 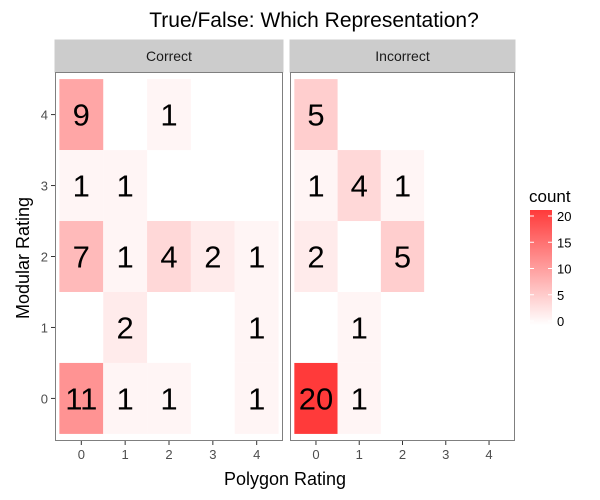 What do you see at coordinates (560, 321) in the screenshot?
I see `legend-tick-label: 0` at bounding box center [560, 321].